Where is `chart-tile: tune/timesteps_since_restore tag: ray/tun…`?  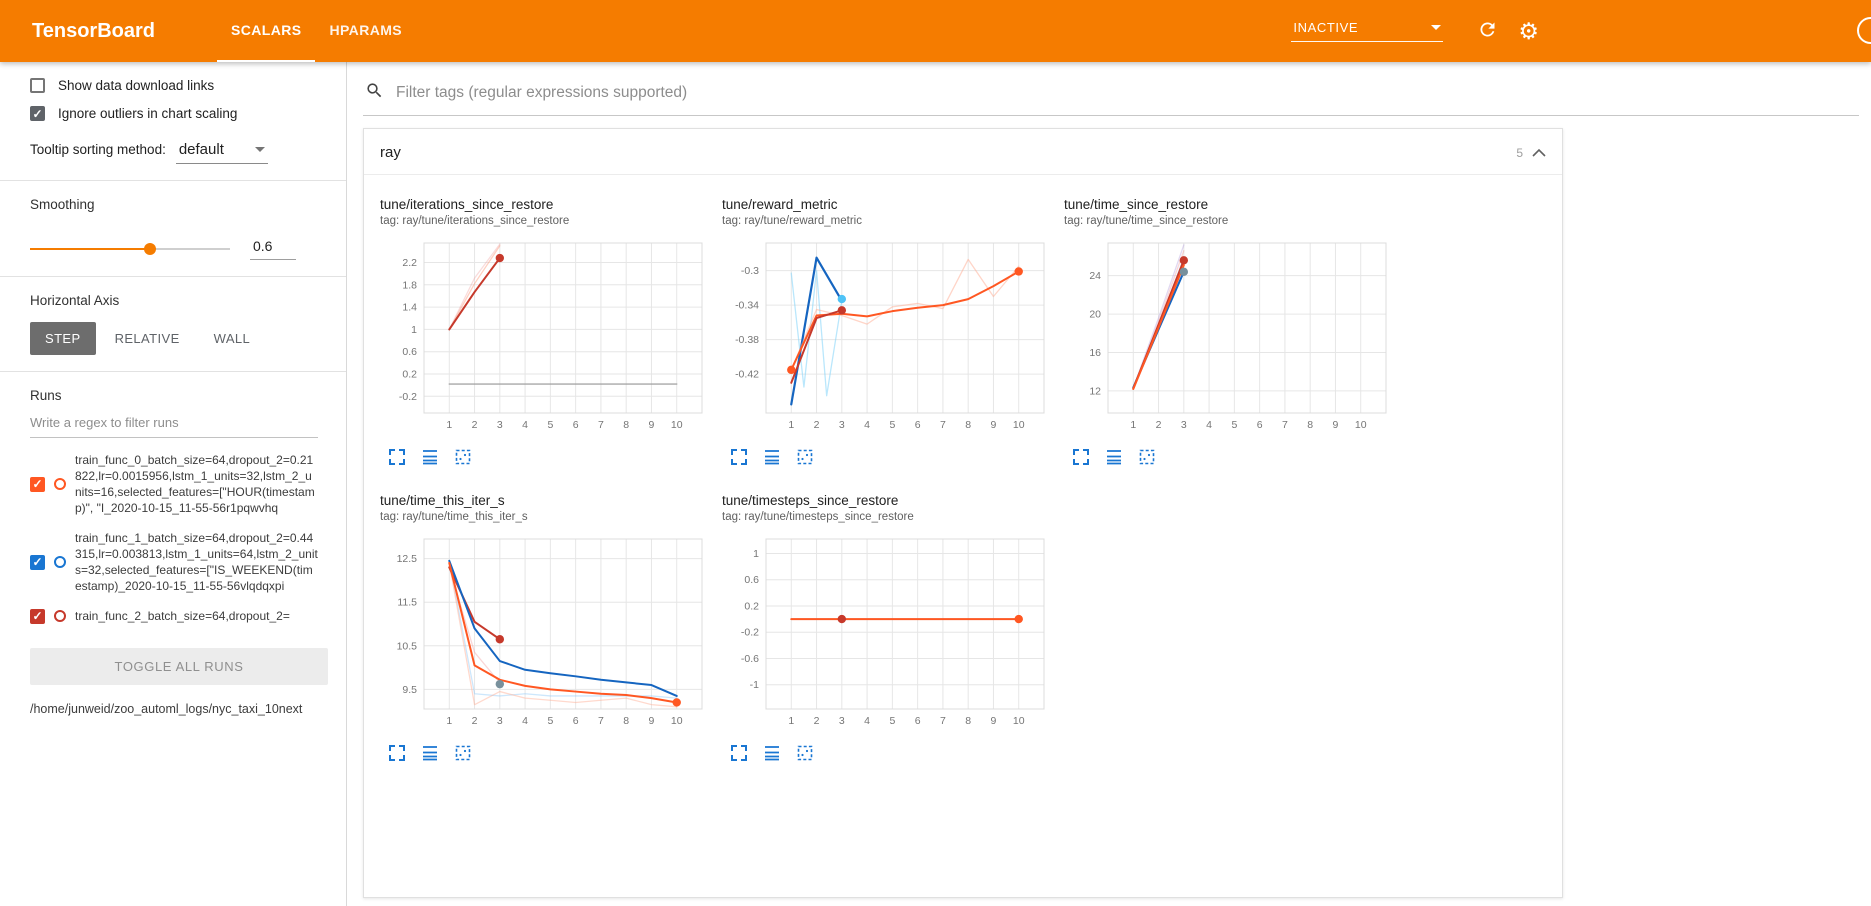
chart-tile: tune/timesteps_since_restore tag: ray/tun… is located at coordinates (887, 629).